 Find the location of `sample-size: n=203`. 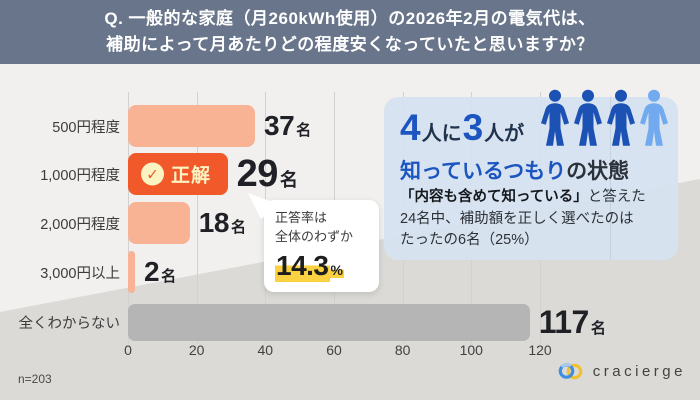

sample-size: n=203 is located at coordinates (35, 379).